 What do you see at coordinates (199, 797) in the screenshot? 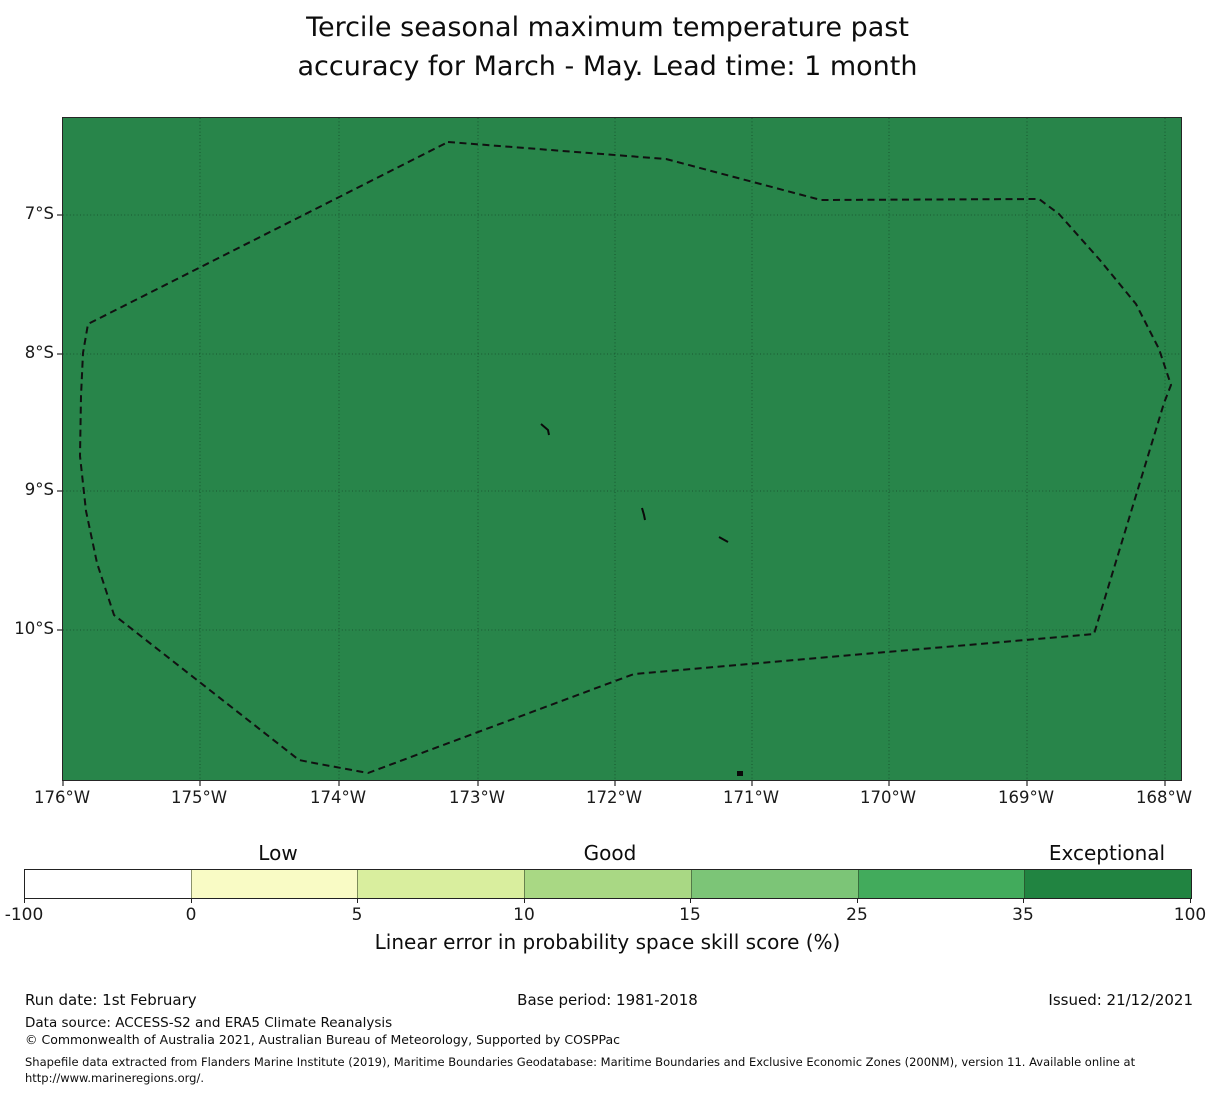
I see `x-tick-175w: 175°W` at bounding box center [199, 797].